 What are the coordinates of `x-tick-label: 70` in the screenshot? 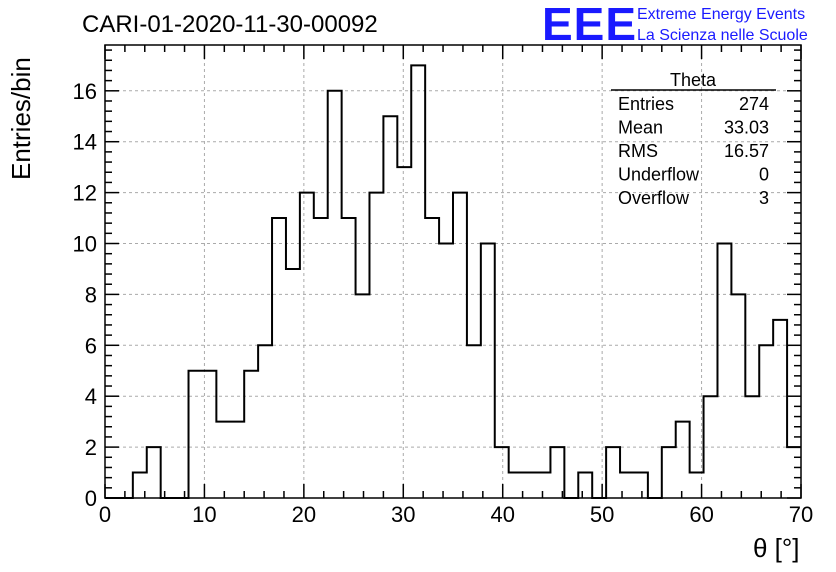 It's located at (801, 514).